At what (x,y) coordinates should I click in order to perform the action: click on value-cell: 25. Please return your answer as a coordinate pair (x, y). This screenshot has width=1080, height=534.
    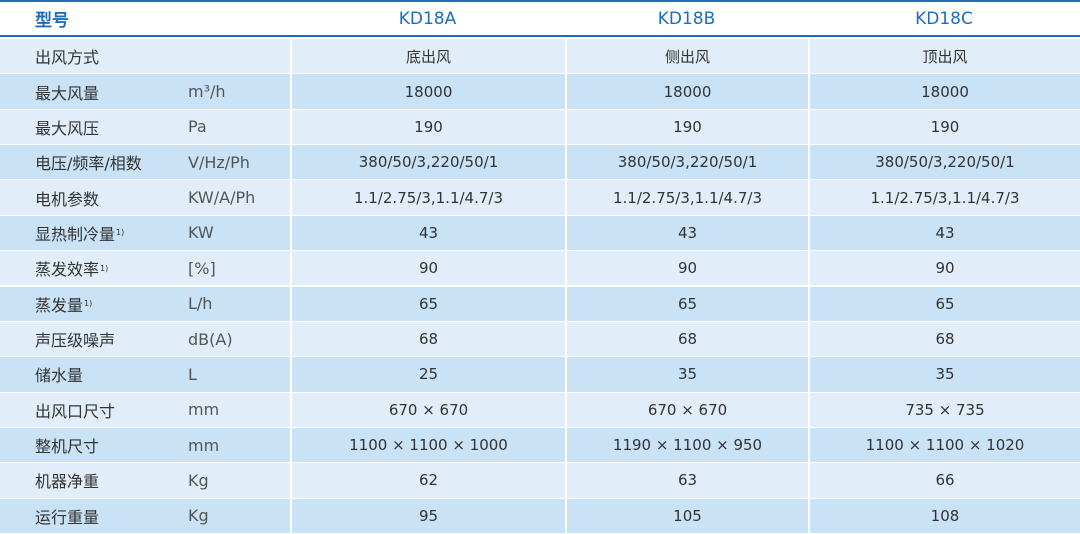
    Looking at the image, I should click on (427, 374).